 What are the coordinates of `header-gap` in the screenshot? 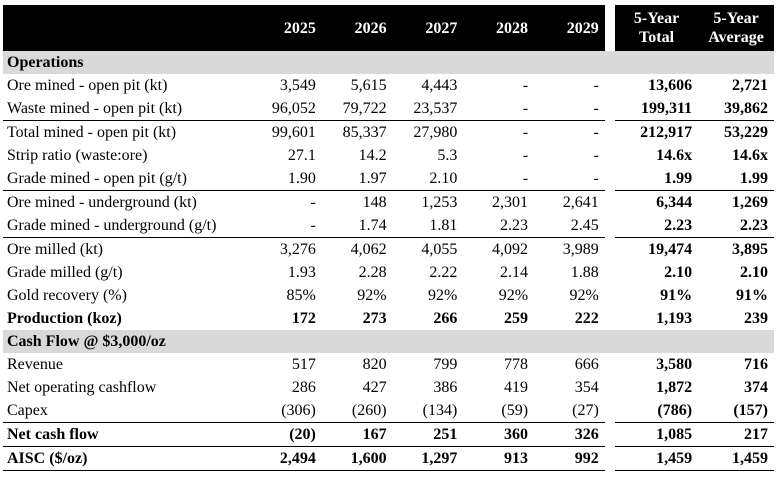 It's located at (610, 28).